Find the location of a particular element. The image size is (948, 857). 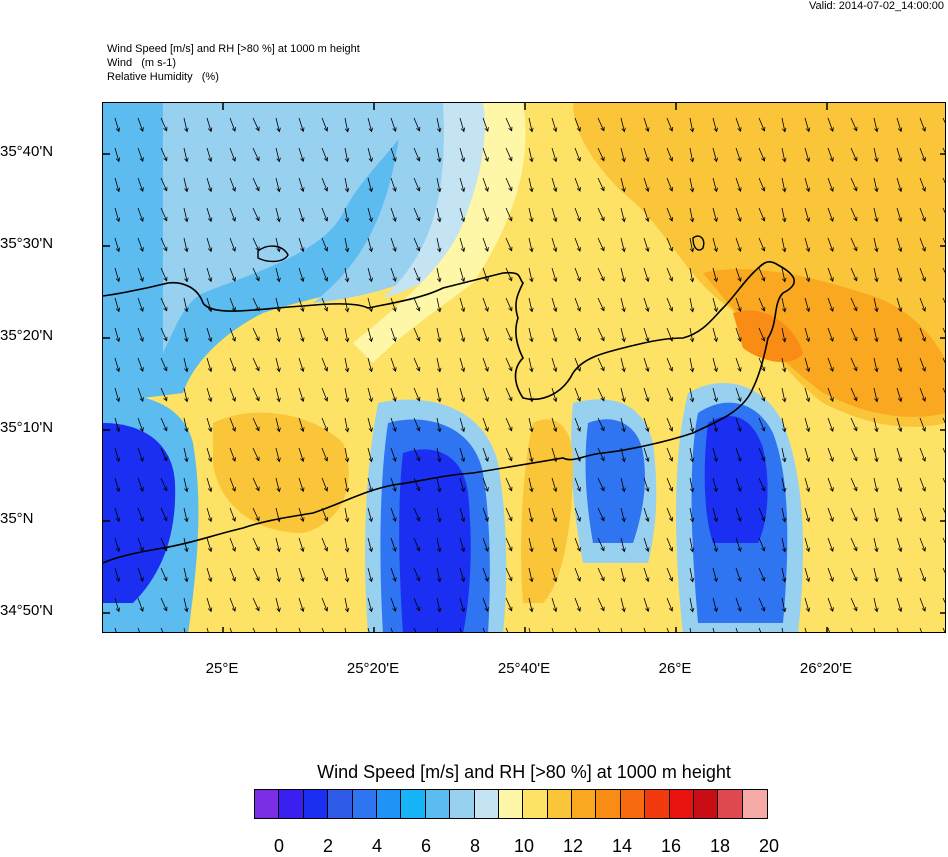

lon-label: 25°E is located at coordinates (222, 668).